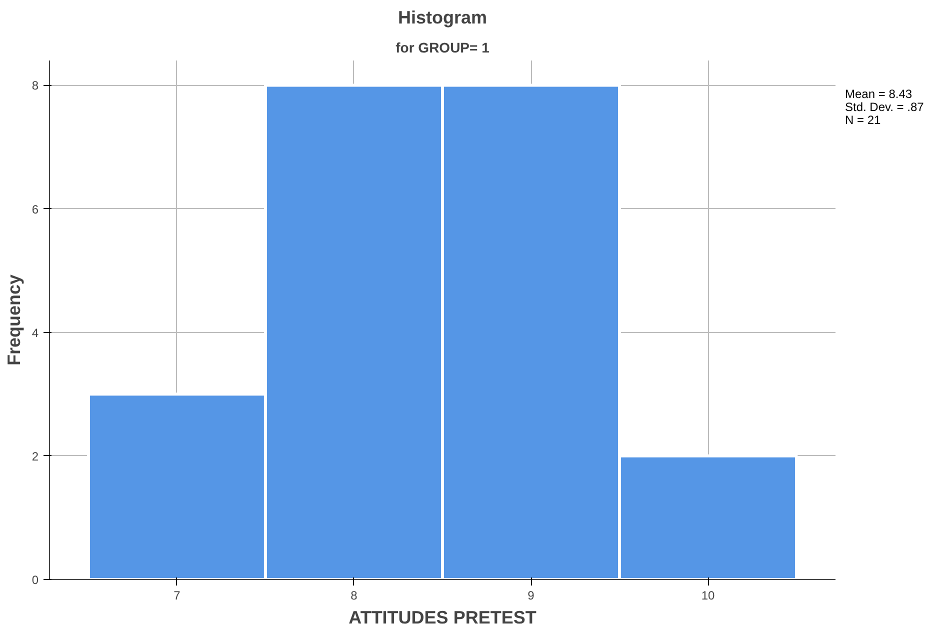  What do you see at coordinates (14, 320) in the screenshot?
I see `y-axis-title: Frequency` at bounding box center [14, 320].